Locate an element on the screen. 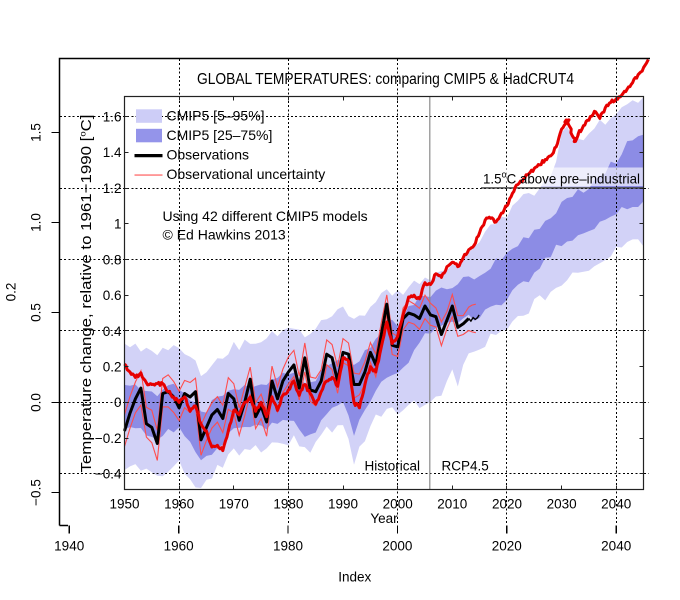 This screenshot has width=680, height=600. svg-text: © Ed Hawkins 2013 is located at coordinates (224, 234).